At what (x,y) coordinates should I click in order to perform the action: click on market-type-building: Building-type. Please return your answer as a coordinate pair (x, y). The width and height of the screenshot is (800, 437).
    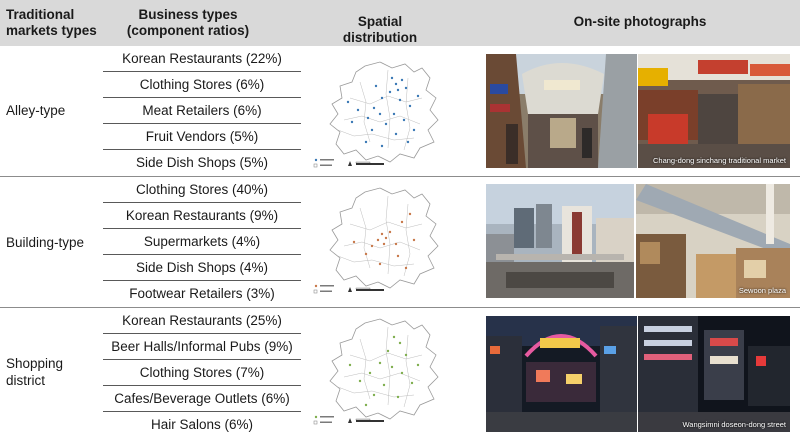
    Looking at the image, I should click on (45, 242).